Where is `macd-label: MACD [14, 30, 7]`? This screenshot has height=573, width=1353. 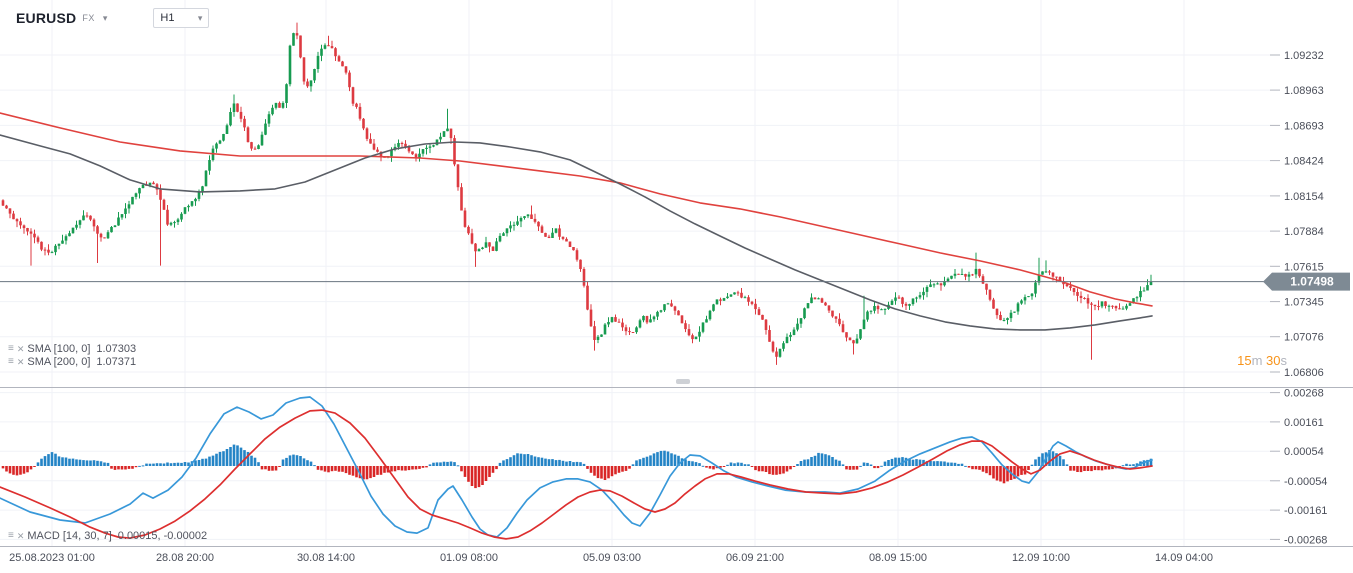 macd-label: MACD [14, 30, 7] is located at coordinates (69, 536).